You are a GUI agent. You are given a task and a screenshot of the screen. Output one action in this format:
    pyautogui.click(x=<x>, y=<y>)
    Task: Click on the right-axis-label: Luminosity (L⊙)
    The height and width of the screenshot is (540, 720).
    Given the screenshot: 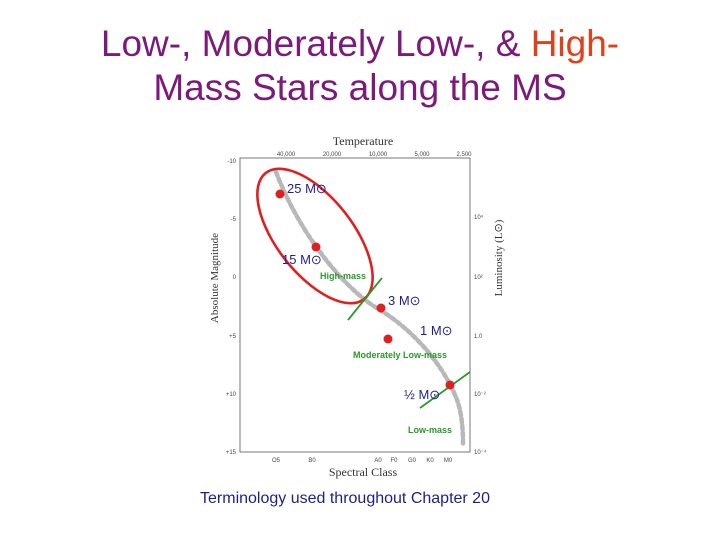 What is the action you would take?
    pyautogui.click(x=499, y=257)
    